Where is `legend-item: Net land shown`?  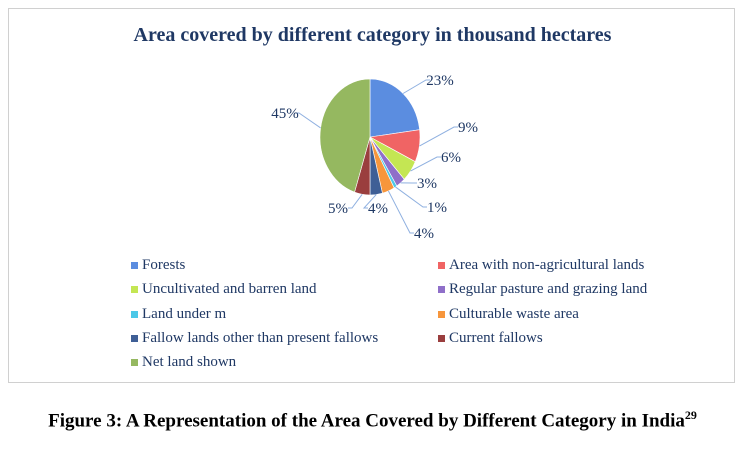 legend-item: Net land shown is located at coordinates (183, 362).